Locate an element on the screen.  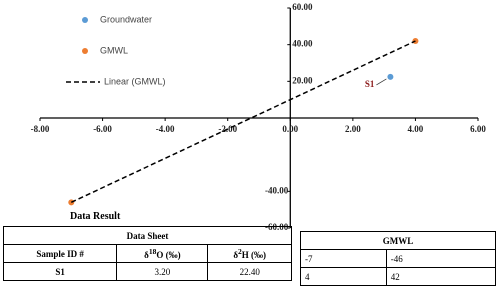
header-row: Sample ID # δ18O (‰) δ2H (‰) is located at coordinates (147, 253).